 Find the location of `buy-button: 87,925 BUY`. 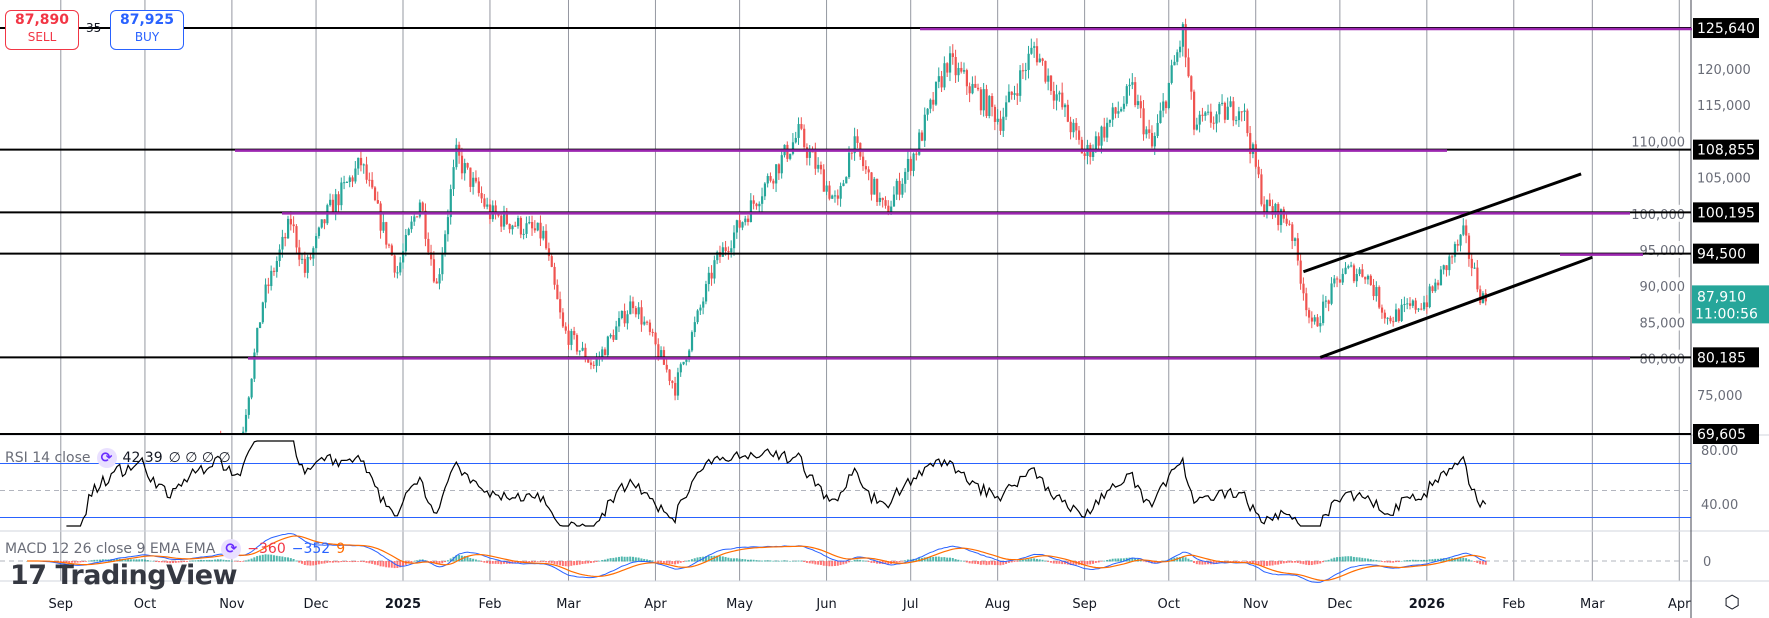

buy-button: 87,925 BUY is located at coordinates (147, 30).